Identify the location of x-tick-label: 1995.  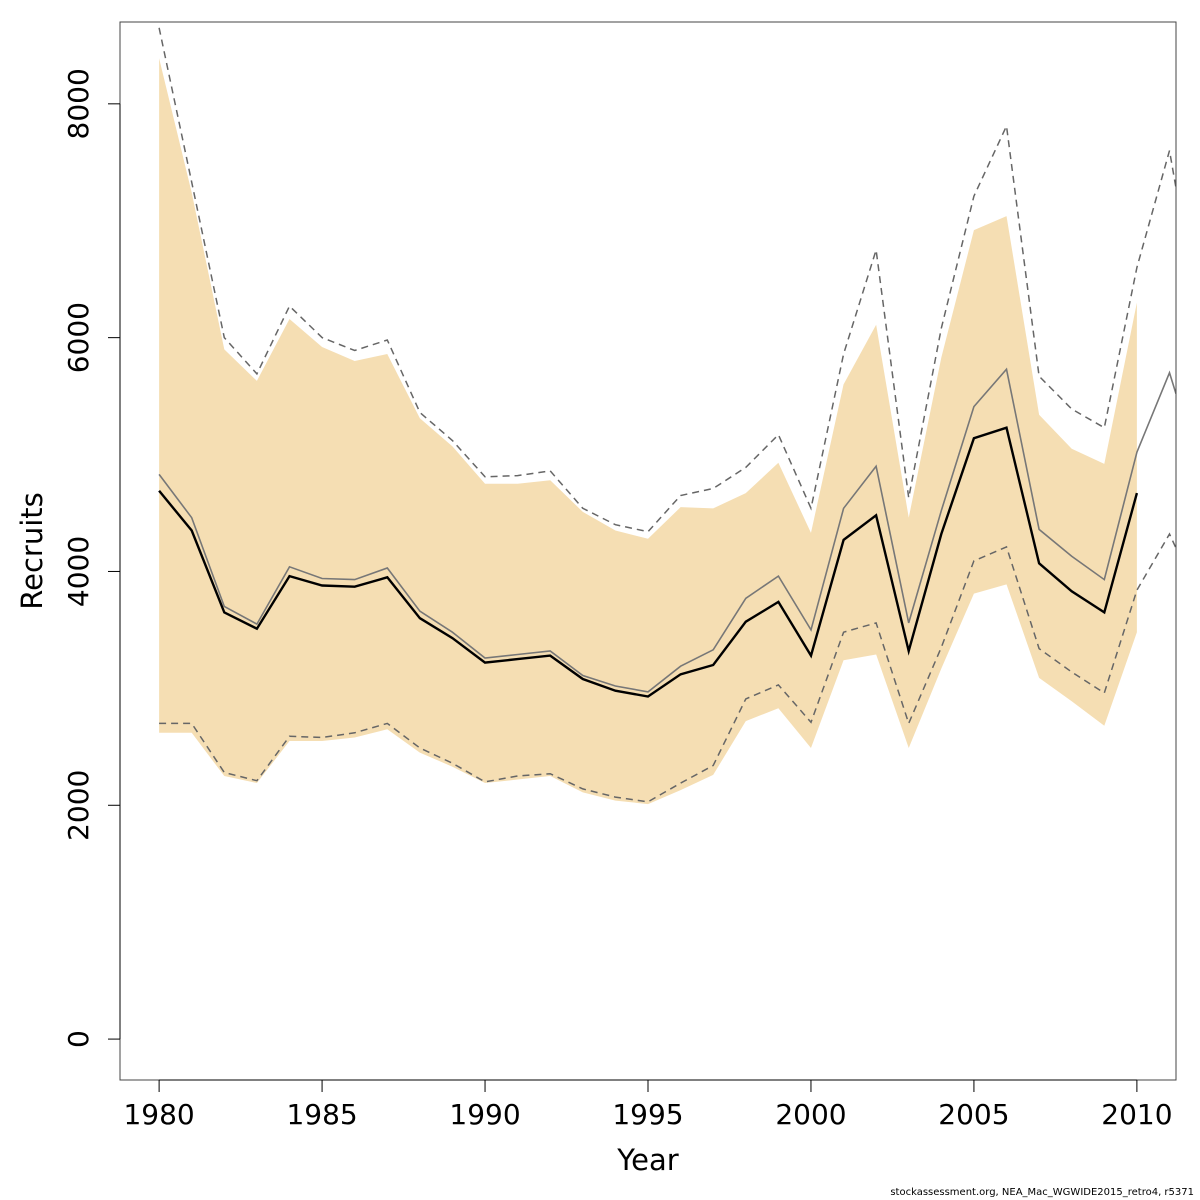
(647, 1114).